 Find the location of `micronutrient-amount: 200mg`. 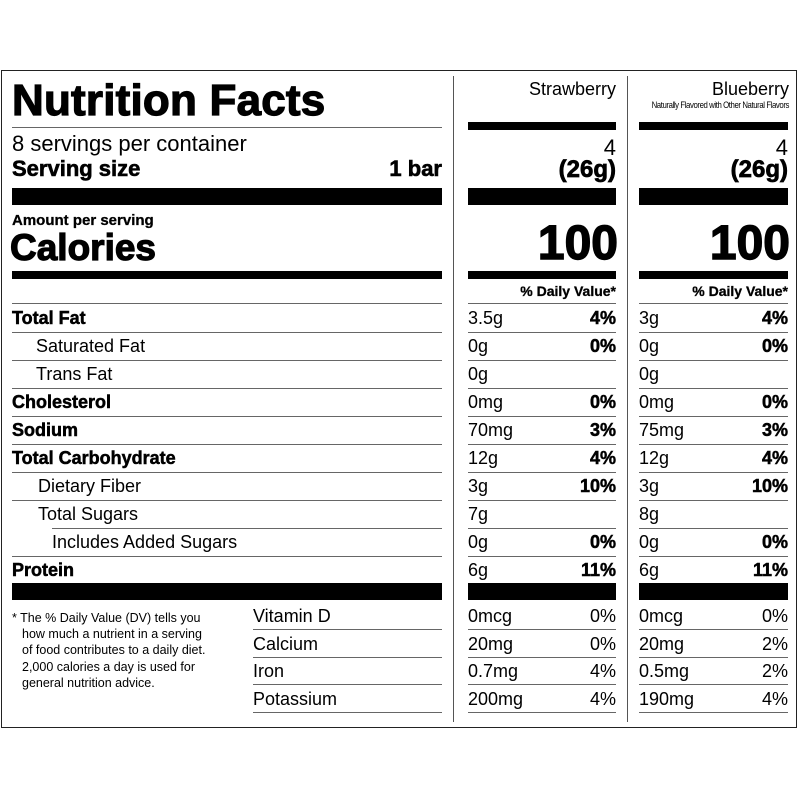

micronutrient-amount: 200mg is located at coordinates (496, 698).